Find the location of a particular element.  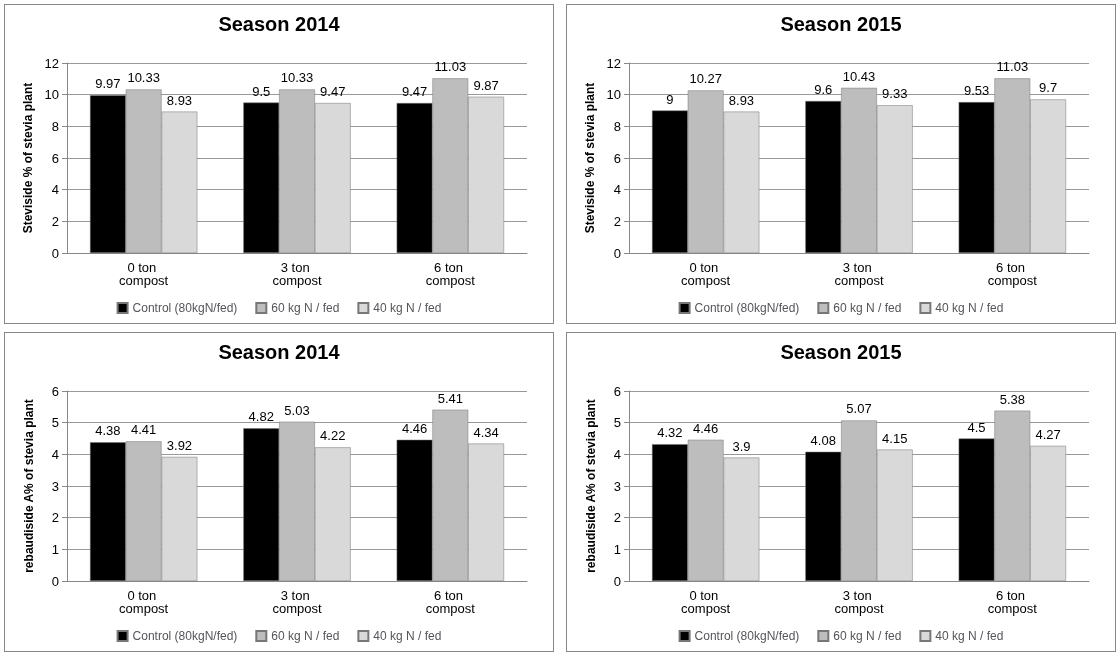

data-label: 4.22 is located at coordinates (333, 436).